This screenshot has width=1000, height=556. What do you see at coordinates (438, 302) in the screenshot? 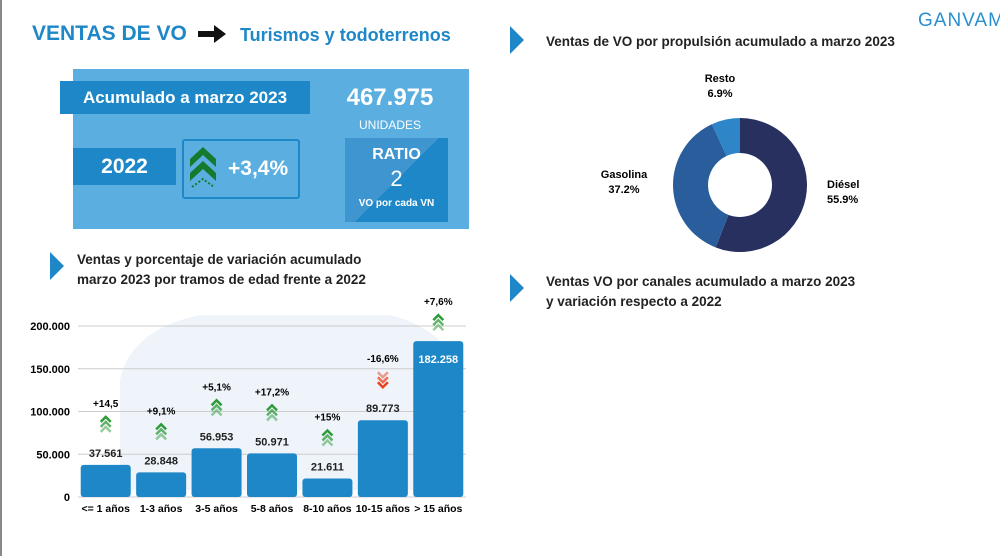
I see `change-label: +7,6%` at bounding box center [438, 302].